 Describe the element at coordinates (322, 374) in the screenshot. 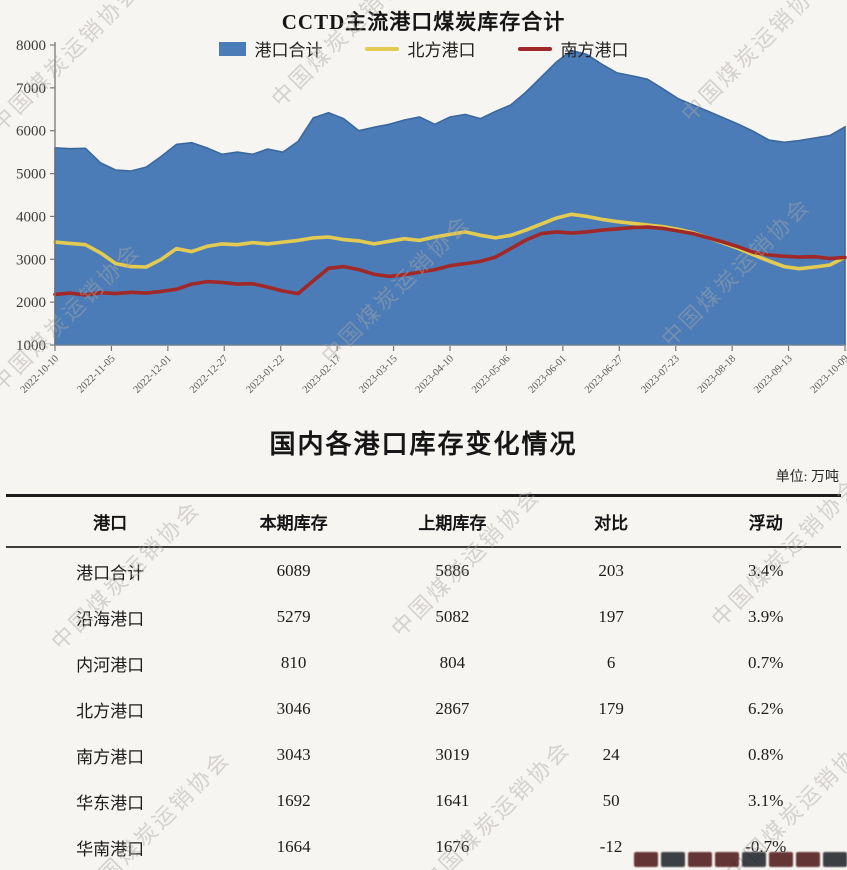

I see `x-tick-label: 2023-02-17` at that location.